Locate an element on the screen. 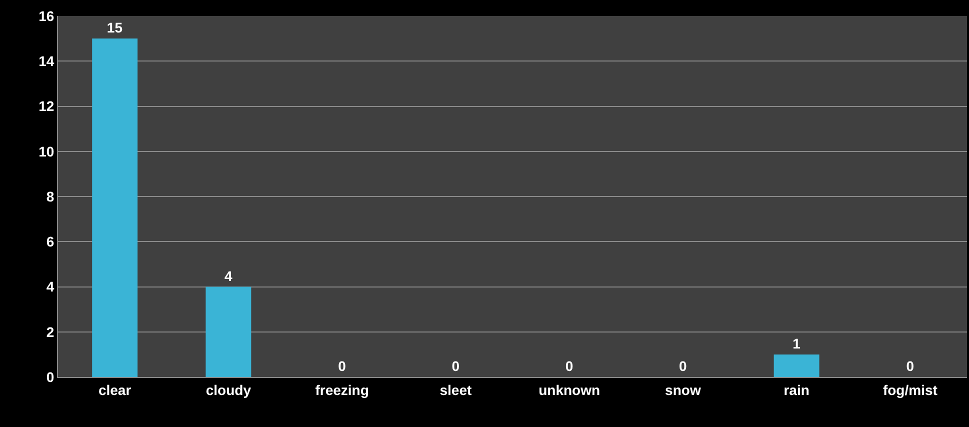 The height and width of the screenshot is (427, 969). y-tick-label: 16 is located at coordinates (46, 16).